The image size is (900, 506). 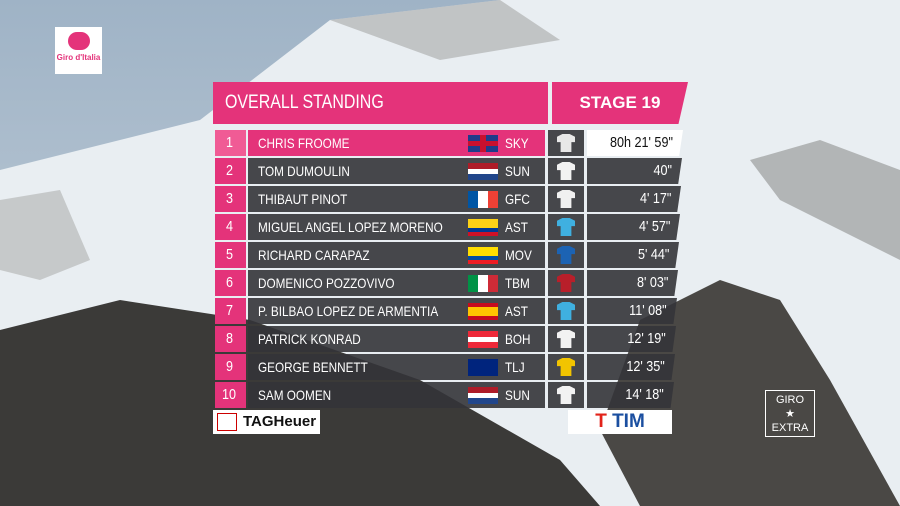 I want to click on name-cell: THIBAUT PINOT, so click(x=396, y=199).